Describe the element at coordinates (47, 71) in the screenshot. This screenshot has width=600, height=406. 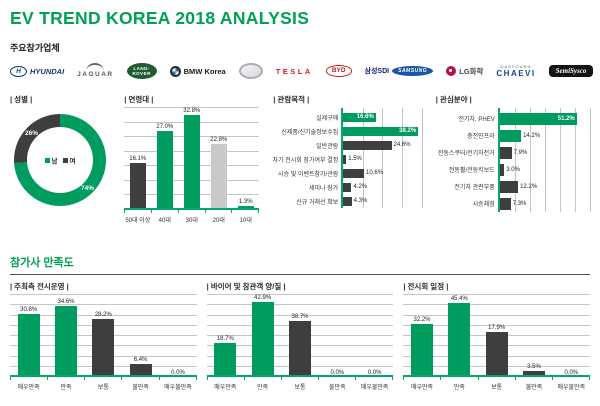
I see `logo-text: HYUNDAI` at that location.